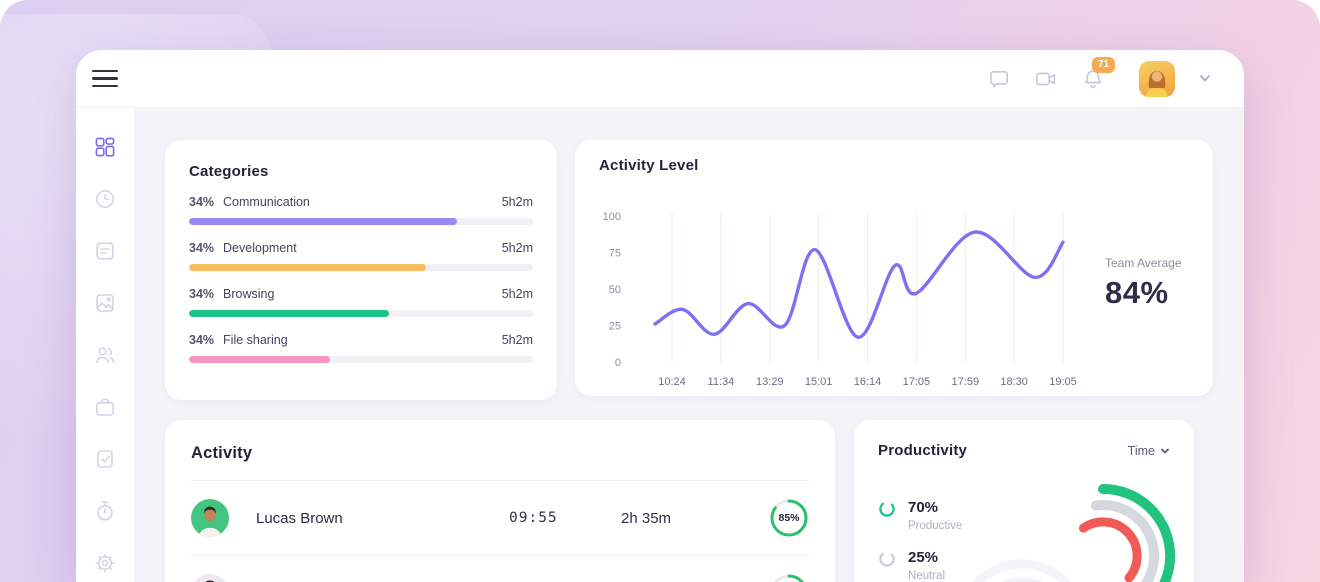 The image size is (1320, 582). What do you see at coordinates (926, 565) in the screenshot?
I see `legend-texts: 25% Neutral` at bounding box center [926, 565].